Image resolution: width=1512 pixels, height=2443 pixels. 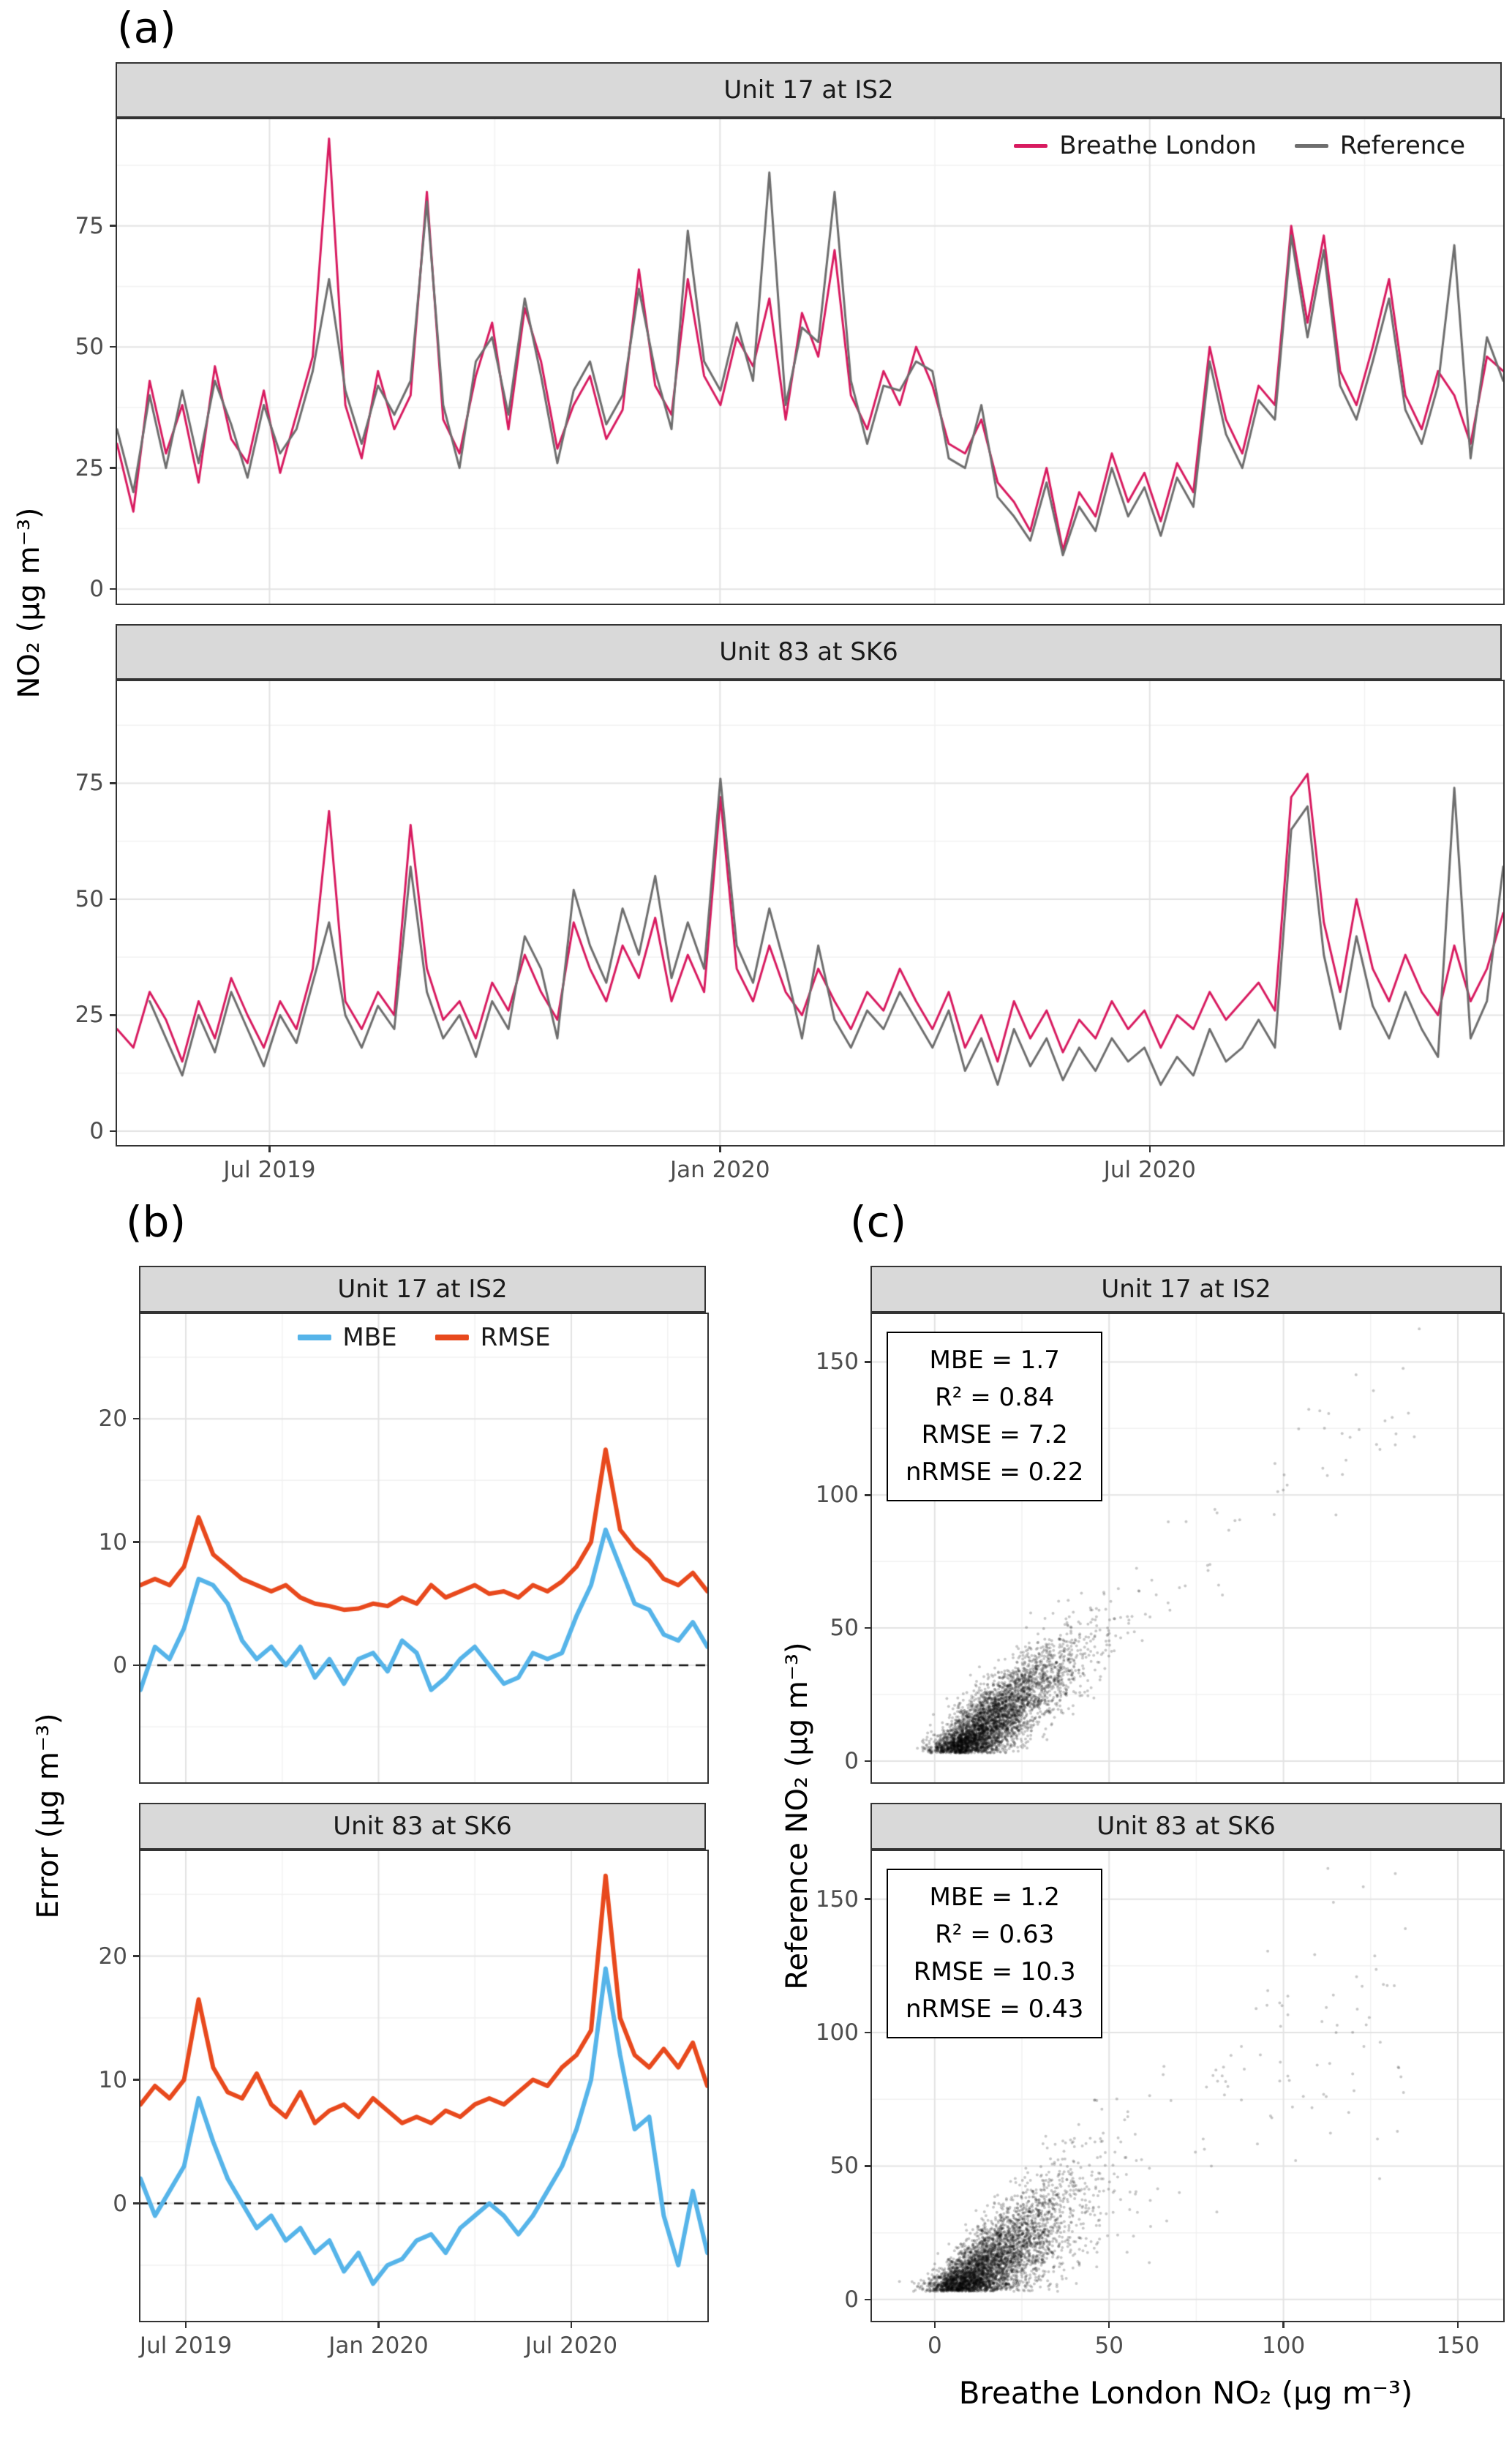 I want to click on facet-strip-c-unit83: Unit 83 at SK6, so click(x=1186, y=1826).